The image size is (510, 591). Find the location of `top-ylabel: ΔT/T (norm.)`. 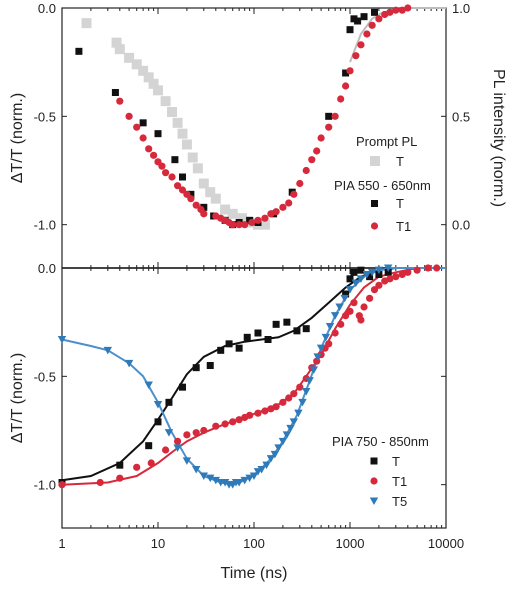

top-ylabel: ΔT/T (norm.) is located at coordinates (17, 138).